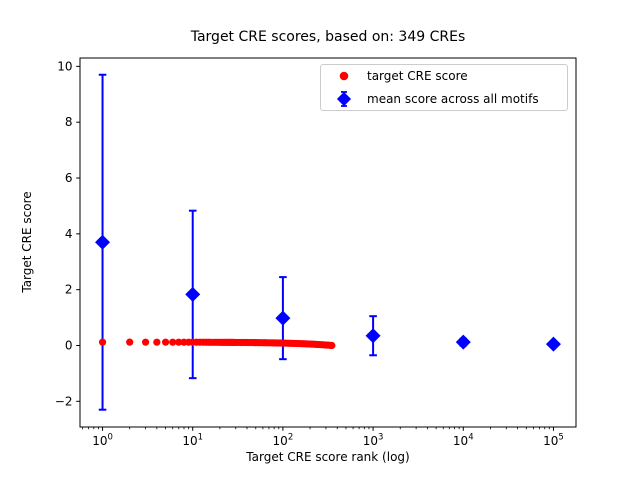 The image size is (640, 480). What do you see at coordinates (69, 122) in the screenshot?
I see `y-tick-label: 8` at bounding box center [69, 122].